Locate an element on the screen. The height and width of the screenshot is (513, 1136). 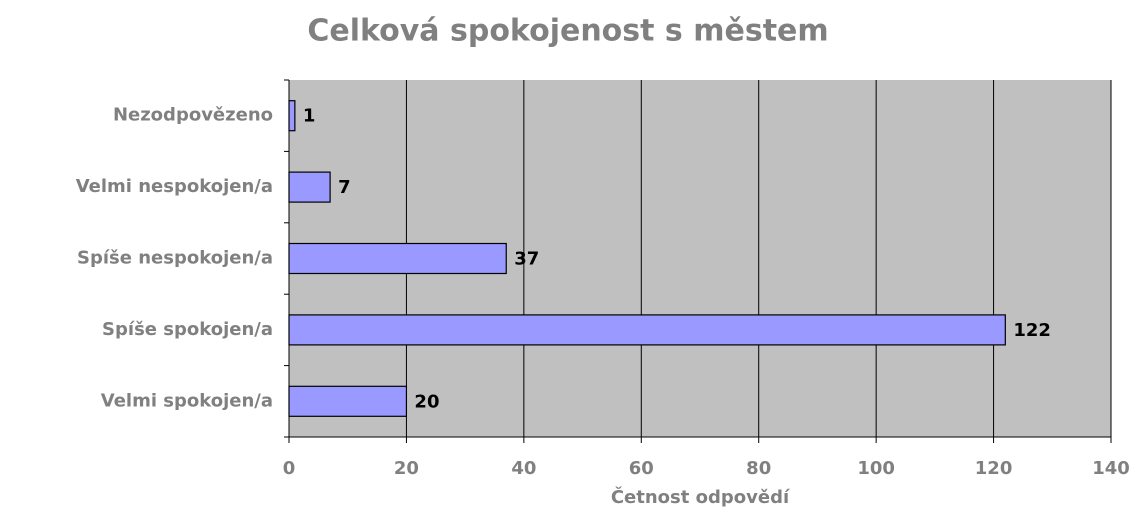
x-tick-label: 20 is located at coordinates (406, 468).